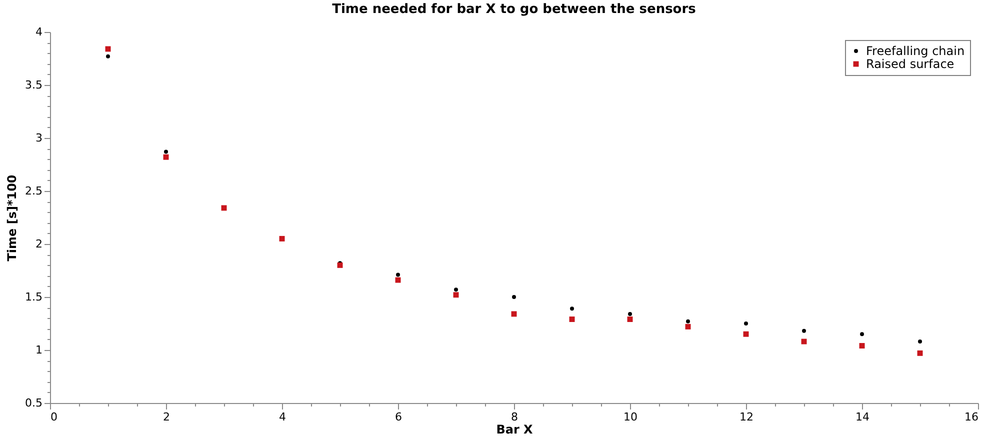 The height and width of the screenshot is (444, 991). What do you see at coordinates (971, 417) in the screenshot?
I see `x-tick-label: 16` at bounding box center [971, 417].